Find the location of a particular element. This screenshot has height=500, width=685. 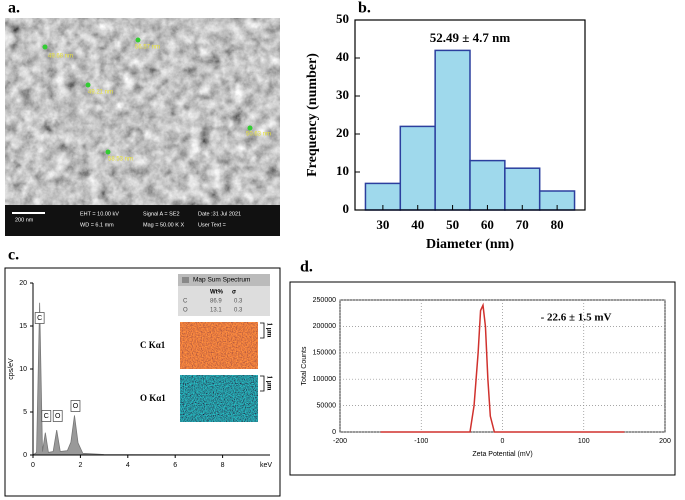

panel-label: b. is located at coordinates (364, 8).